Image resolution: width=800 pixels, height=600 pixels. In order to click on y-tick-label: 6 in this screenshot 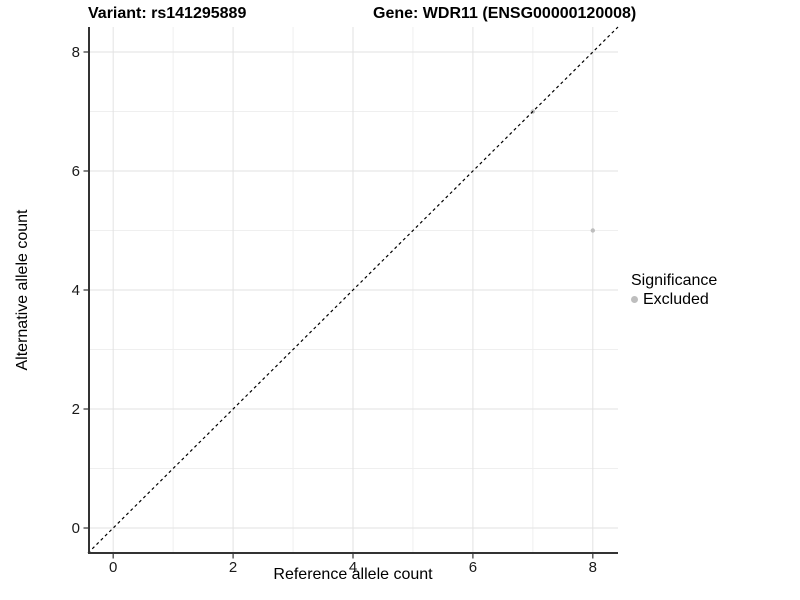, I will do `click(76, 171)`.